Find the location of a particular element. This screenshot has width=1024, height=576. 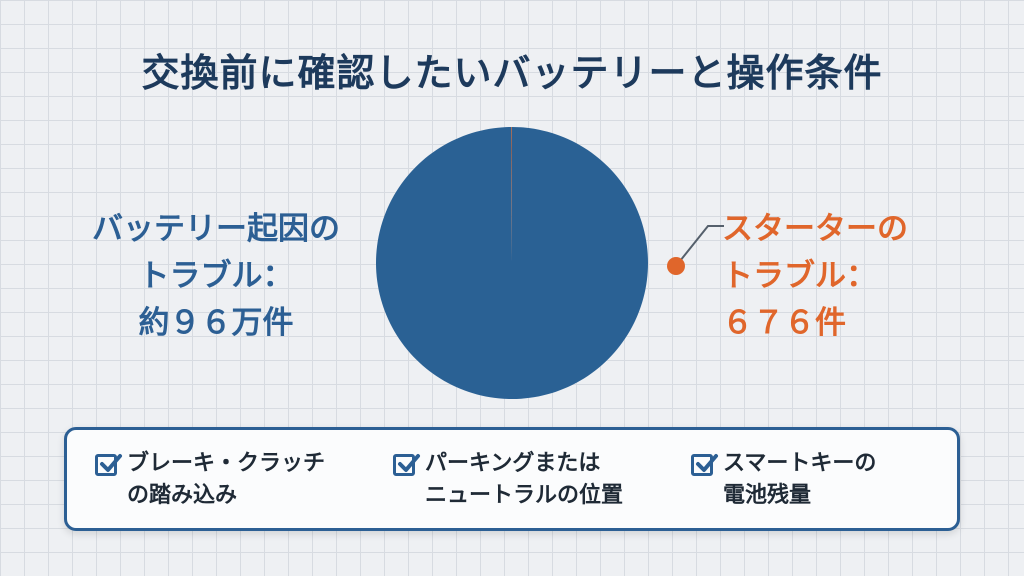

battery-label-line: バッテリー起因の is located at coordinates (216, 229).